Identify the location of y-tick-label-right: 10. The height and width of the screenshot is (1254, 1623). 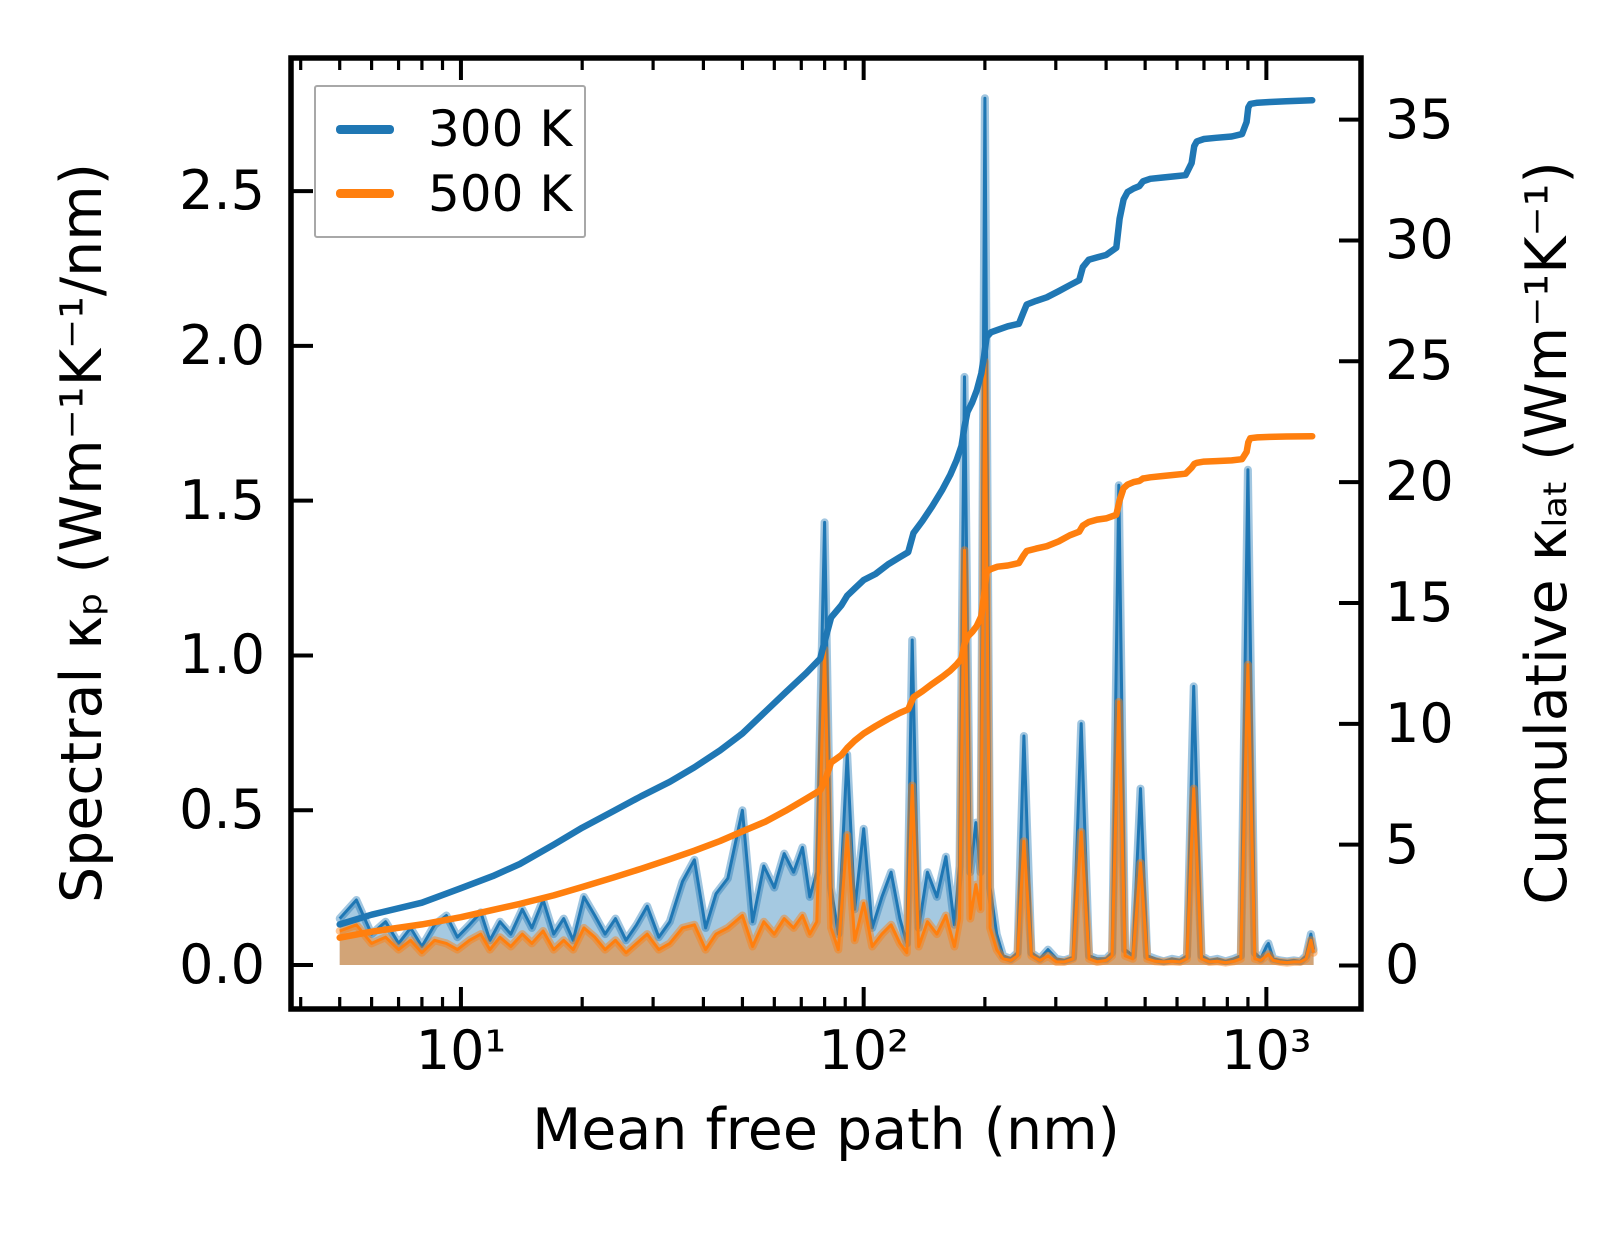
(1419, 723).